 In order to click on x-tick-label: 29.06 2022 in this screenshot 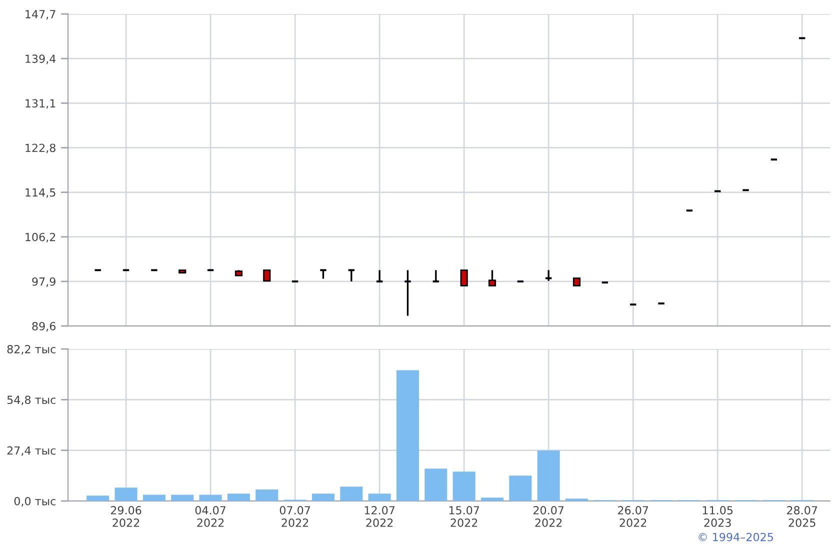, I will do `click(126, 516)`.